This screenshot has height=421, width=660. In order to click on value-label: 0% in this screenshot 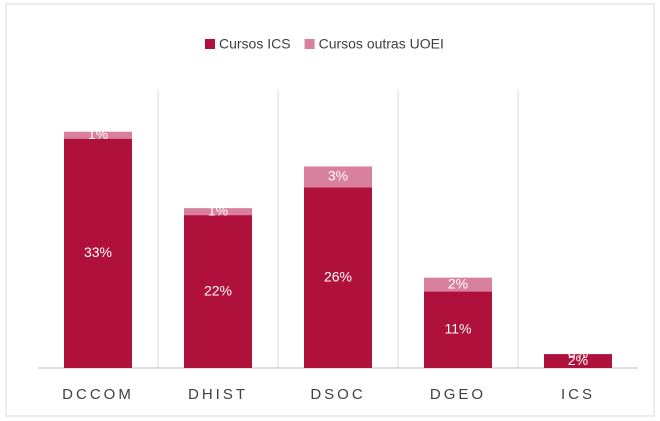, I will do `click(578, 353)`.